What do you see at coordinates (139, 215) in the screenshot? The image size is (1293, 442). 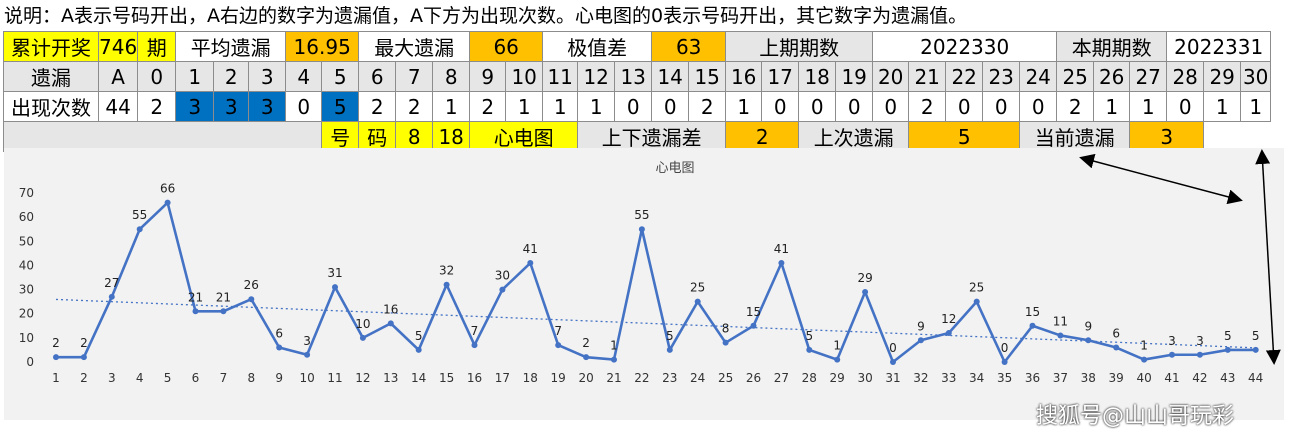 I see `data-label: 55` at bounding box center [139, 215].